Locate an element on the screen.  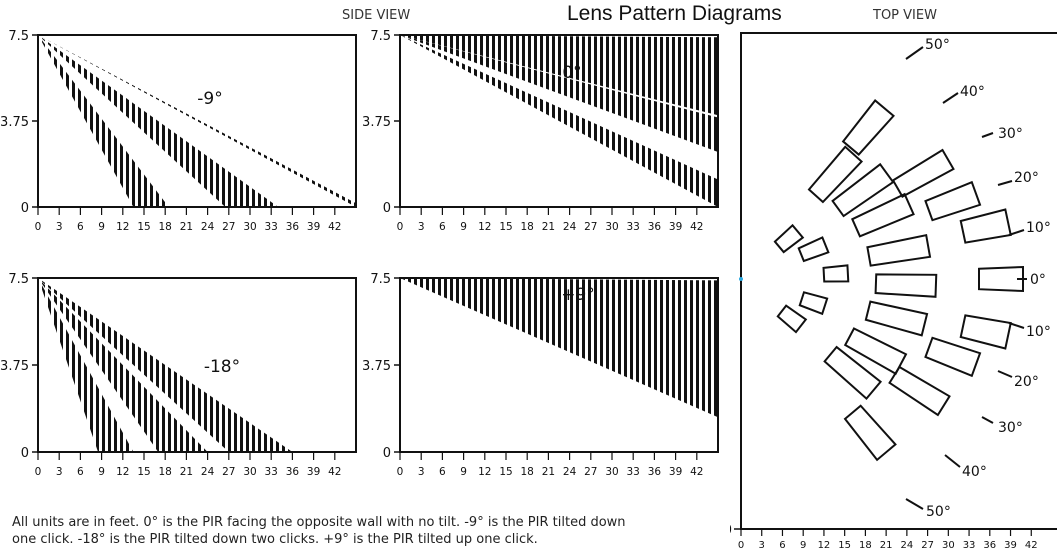
tilt-label: +9° is located at coordinates (578, 295).